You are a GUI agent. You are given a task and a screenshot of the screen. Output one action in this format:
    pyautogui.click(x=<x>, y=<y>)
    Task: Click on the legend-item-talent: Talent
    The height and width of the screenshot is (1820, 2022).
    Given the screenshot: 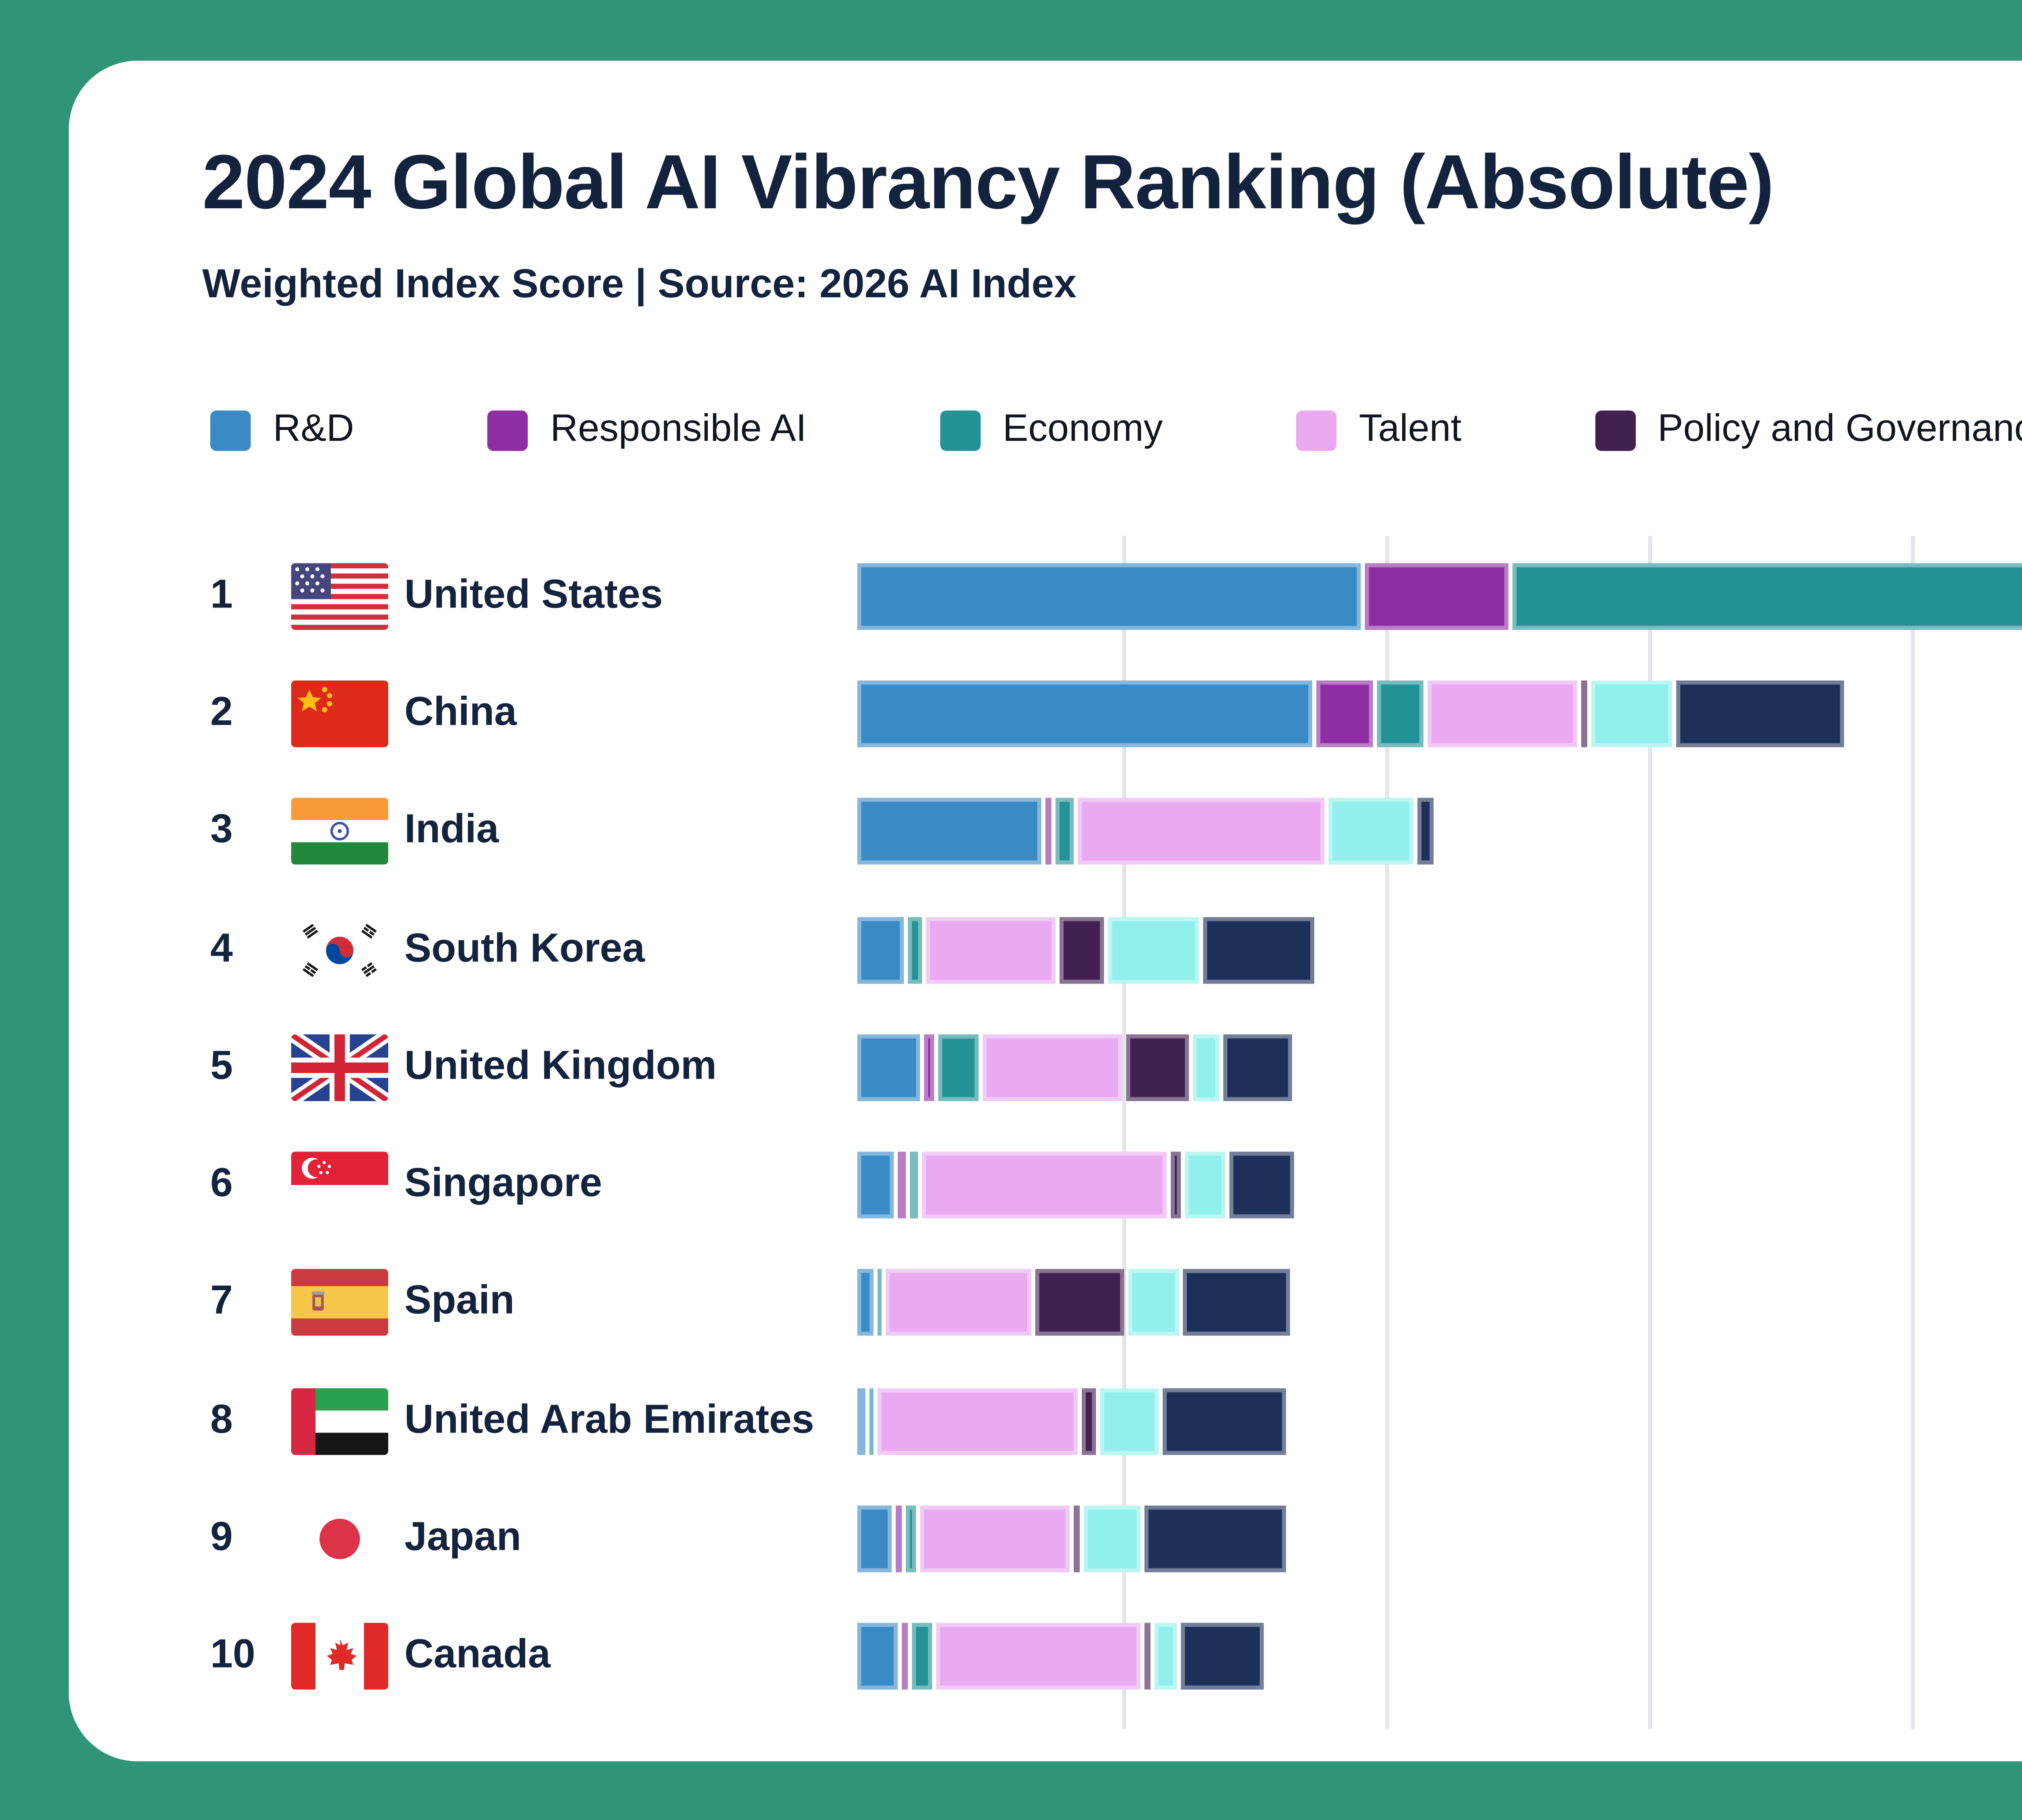 What is the action you would take?
    pyautogui.click(x=1379, y=430)
    